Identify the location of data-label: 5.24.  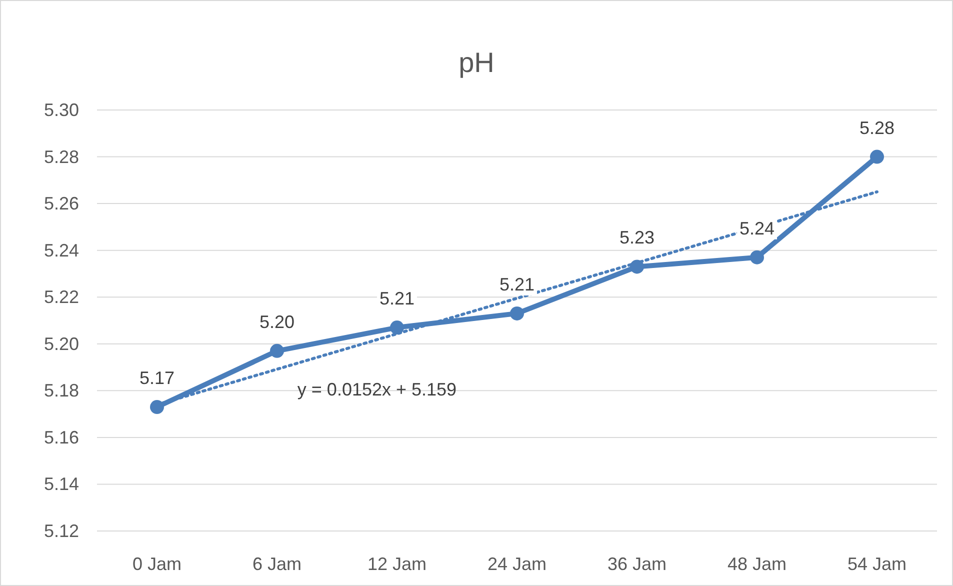
(757, 228).